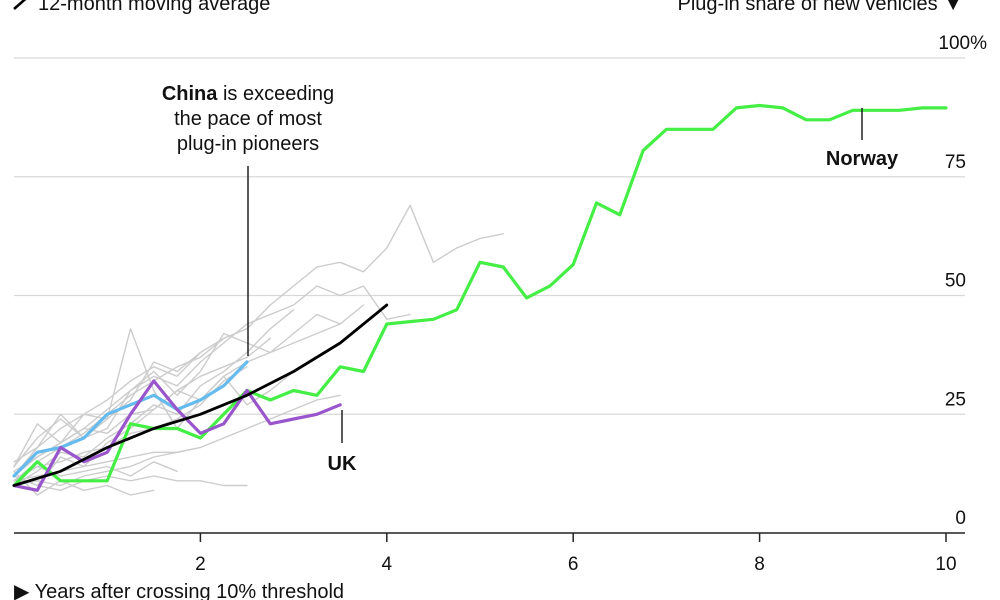 The height and width of the screenshot is (600, 1000). I want to click on moving-average-legend-label: 12-month moving average, so click(154, 7).